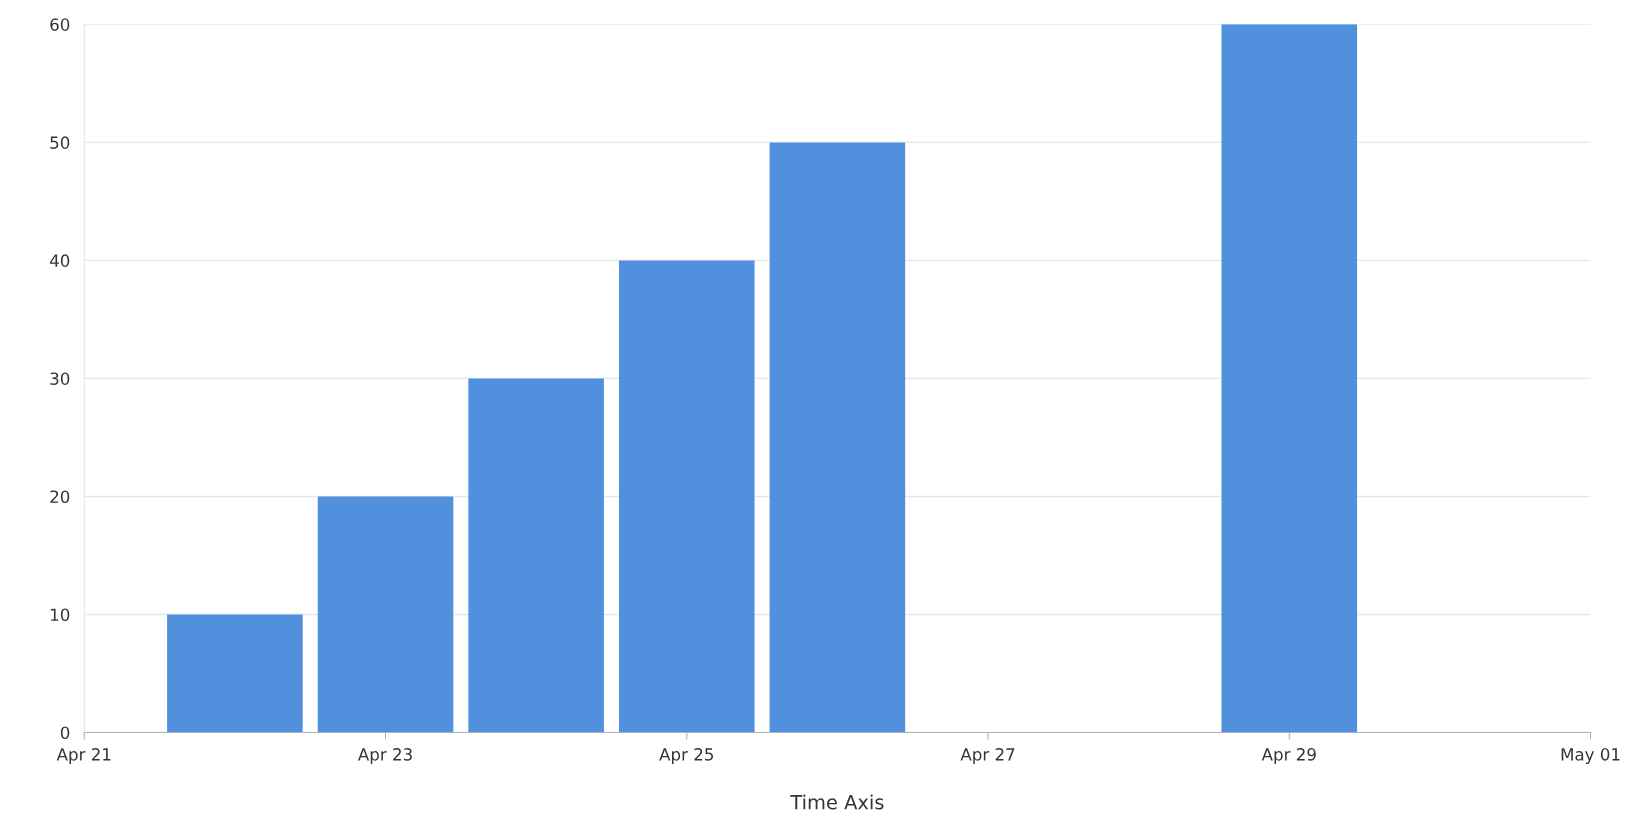  Describe the element at coordinates (1590, 756) in the screenshot. I see `x-tick-label: May 01` at that location.